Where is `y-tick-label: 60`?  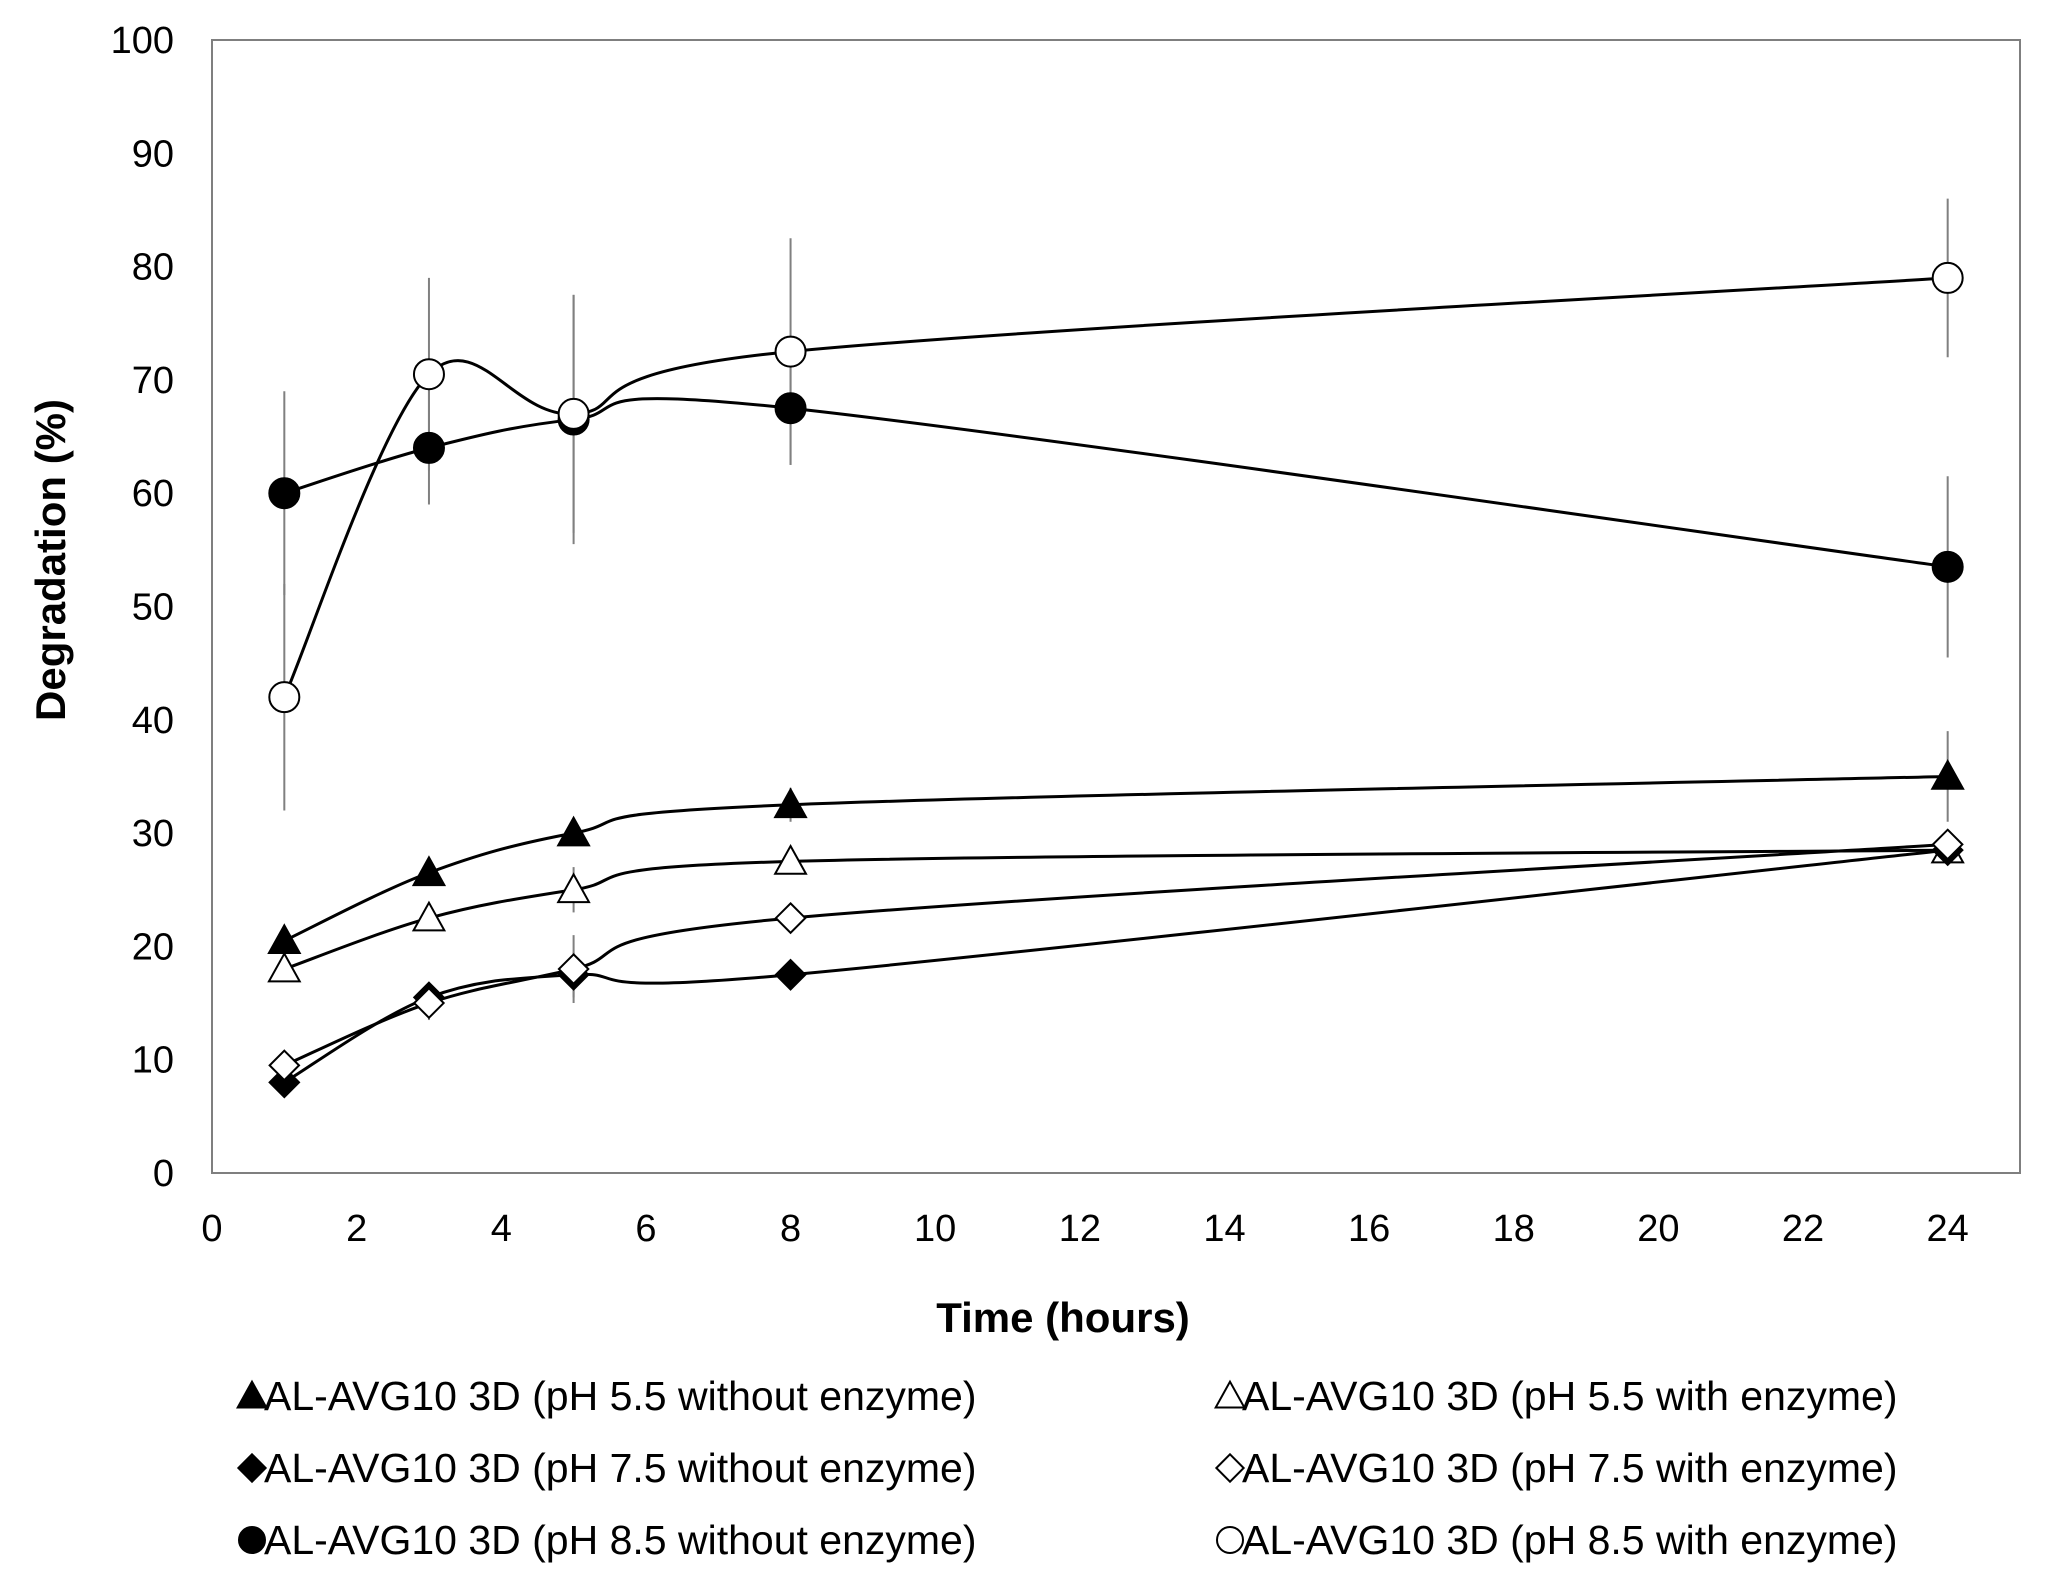 y-tick-label: 60 is located at coordinates (153, 494).